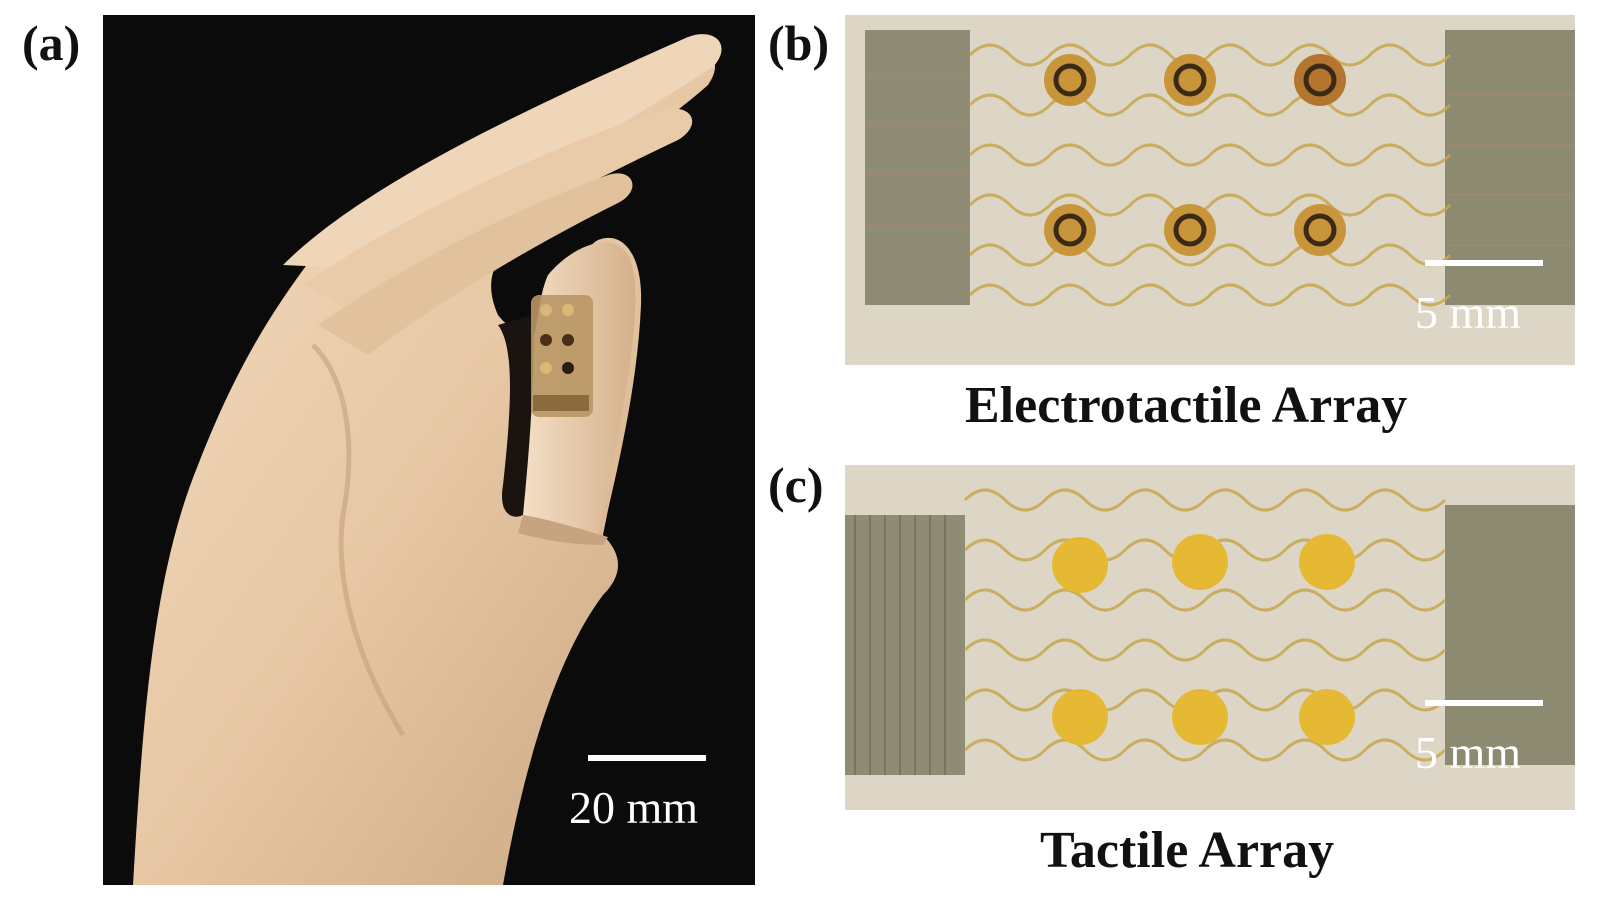  I want to click on caption-tactile-array: Tactile Array, so click(1187, 850).